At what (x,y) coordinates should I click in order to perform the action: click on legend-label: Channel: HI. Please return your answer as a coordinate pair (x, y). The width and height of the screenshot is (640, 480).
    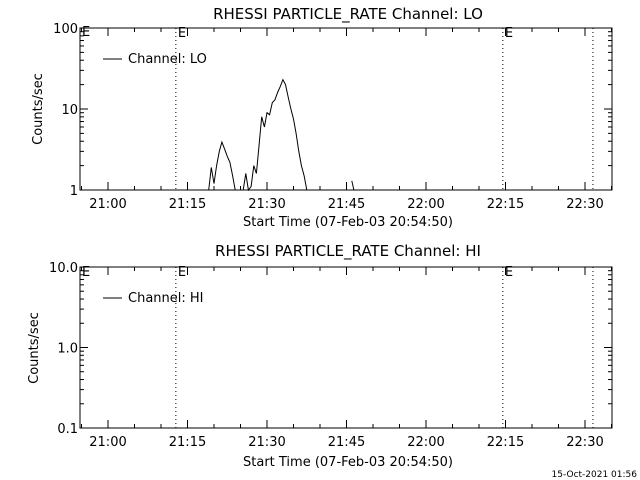
    Looking at the image, I should click on (166, 298).